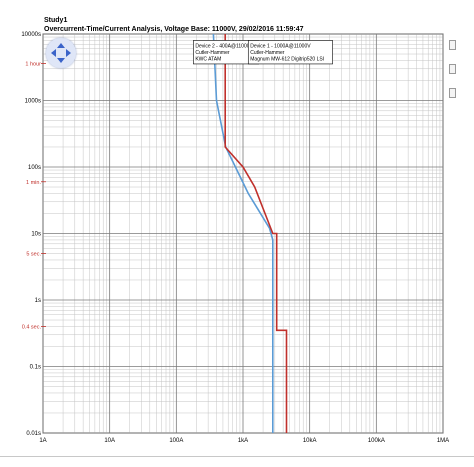 Image resolution: width=474 pixels, height=467 pixels. Describe the element at coordinates (208, 59) in the screenshot. I see `device-label-line: KWC ATAM` at that location.